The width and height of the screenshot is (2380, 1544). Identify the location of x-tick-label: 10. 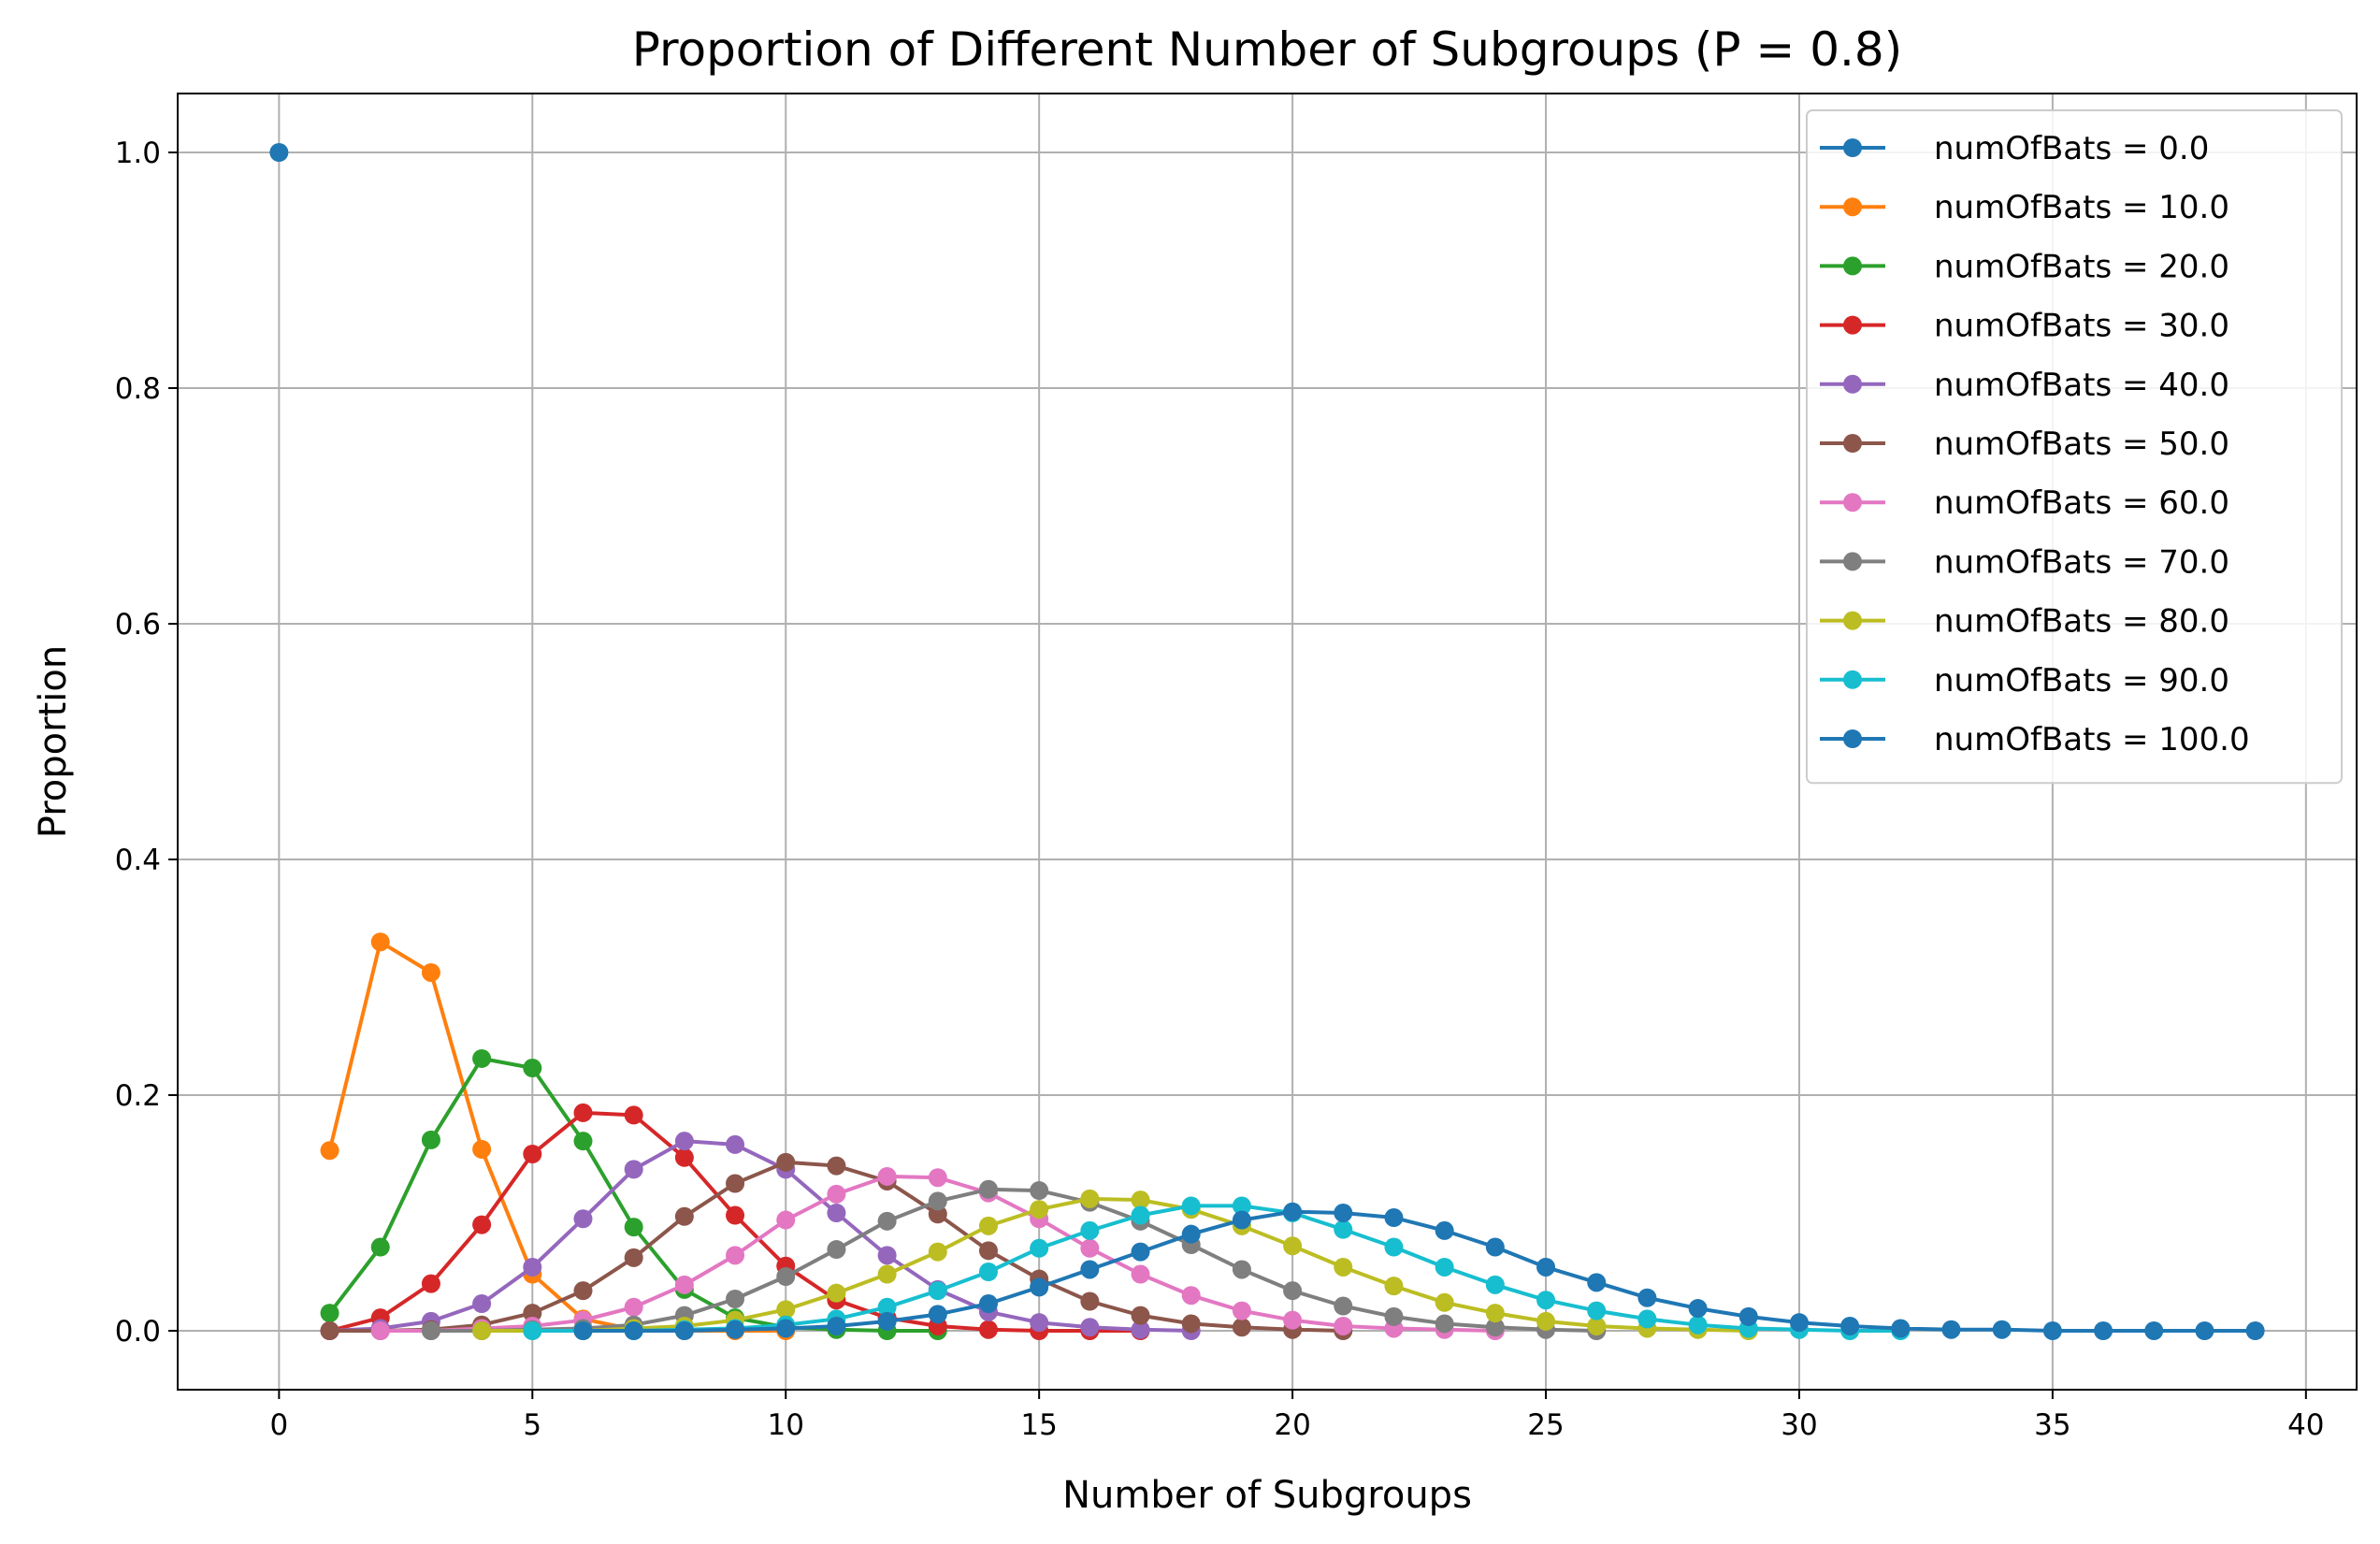
(786, 1425).